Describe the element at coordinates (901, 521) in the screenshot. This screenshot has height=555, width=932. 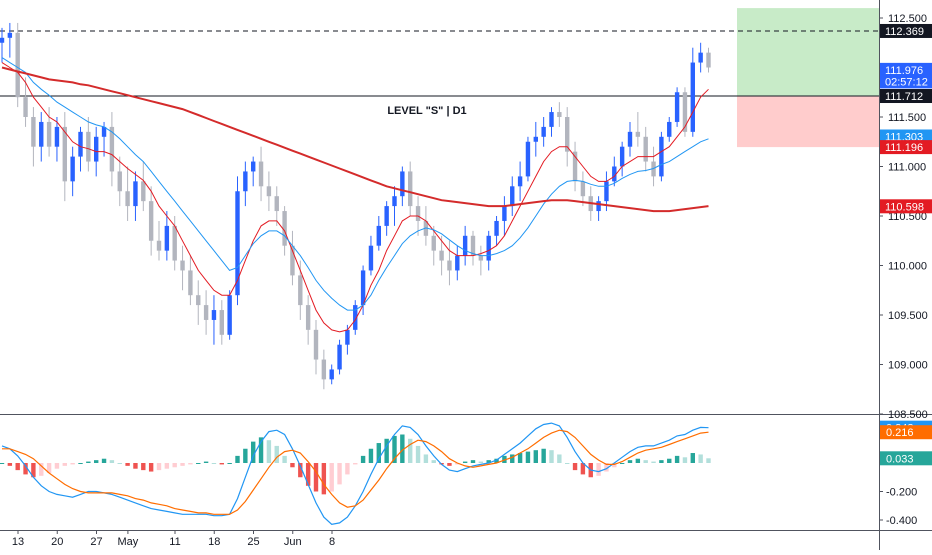
I see `macd-tick-label: -0.400` at that location.